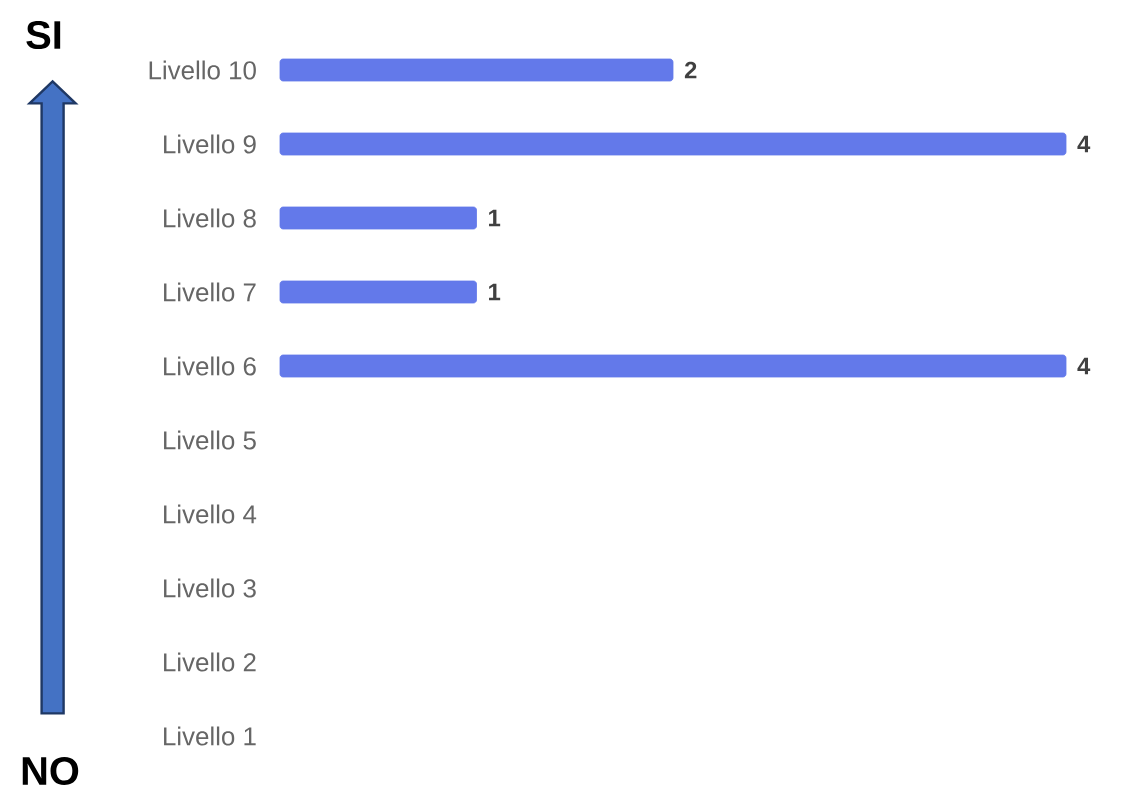 This screenshot has height=791, width=1122. What do you see at coordinates (43, 35) in the screenshot?
I see `text: SI` at bounding box center [43, 35].